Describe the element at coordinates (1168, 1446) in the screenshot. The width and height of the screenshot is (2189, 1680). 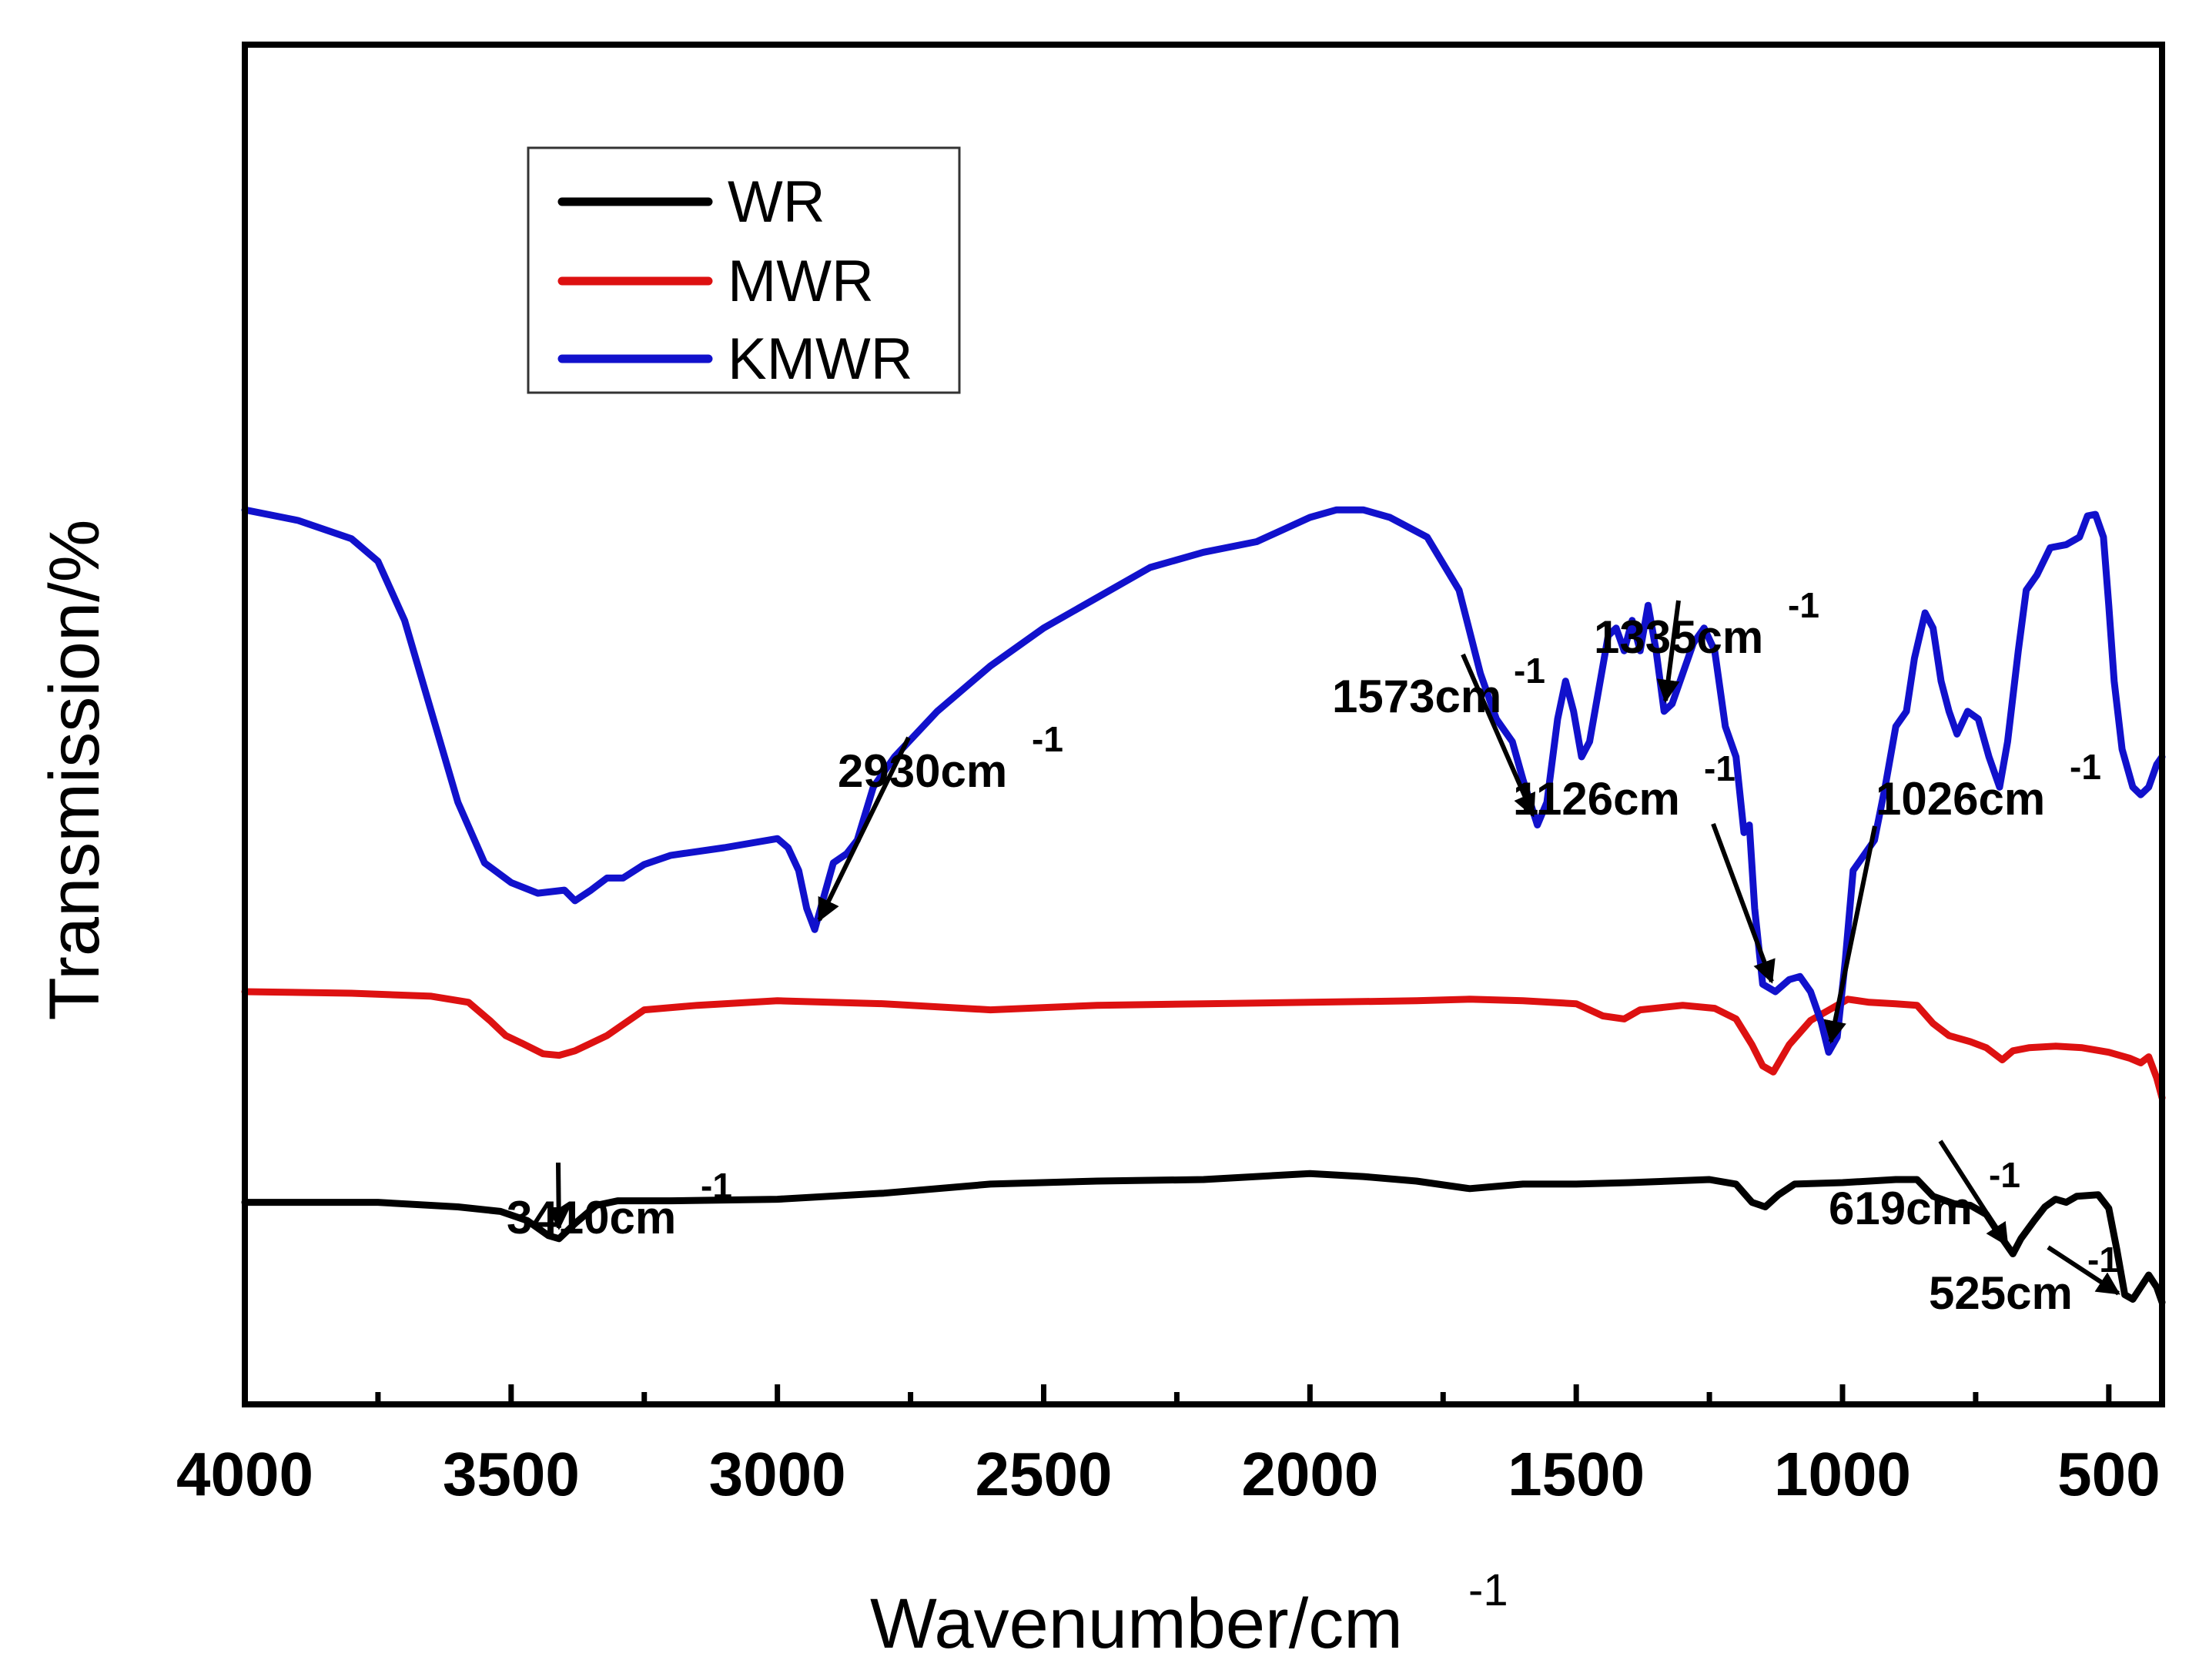
I see `x-axis: 4000 3500 3000 2500 2000 1500 1000 500` at that location.